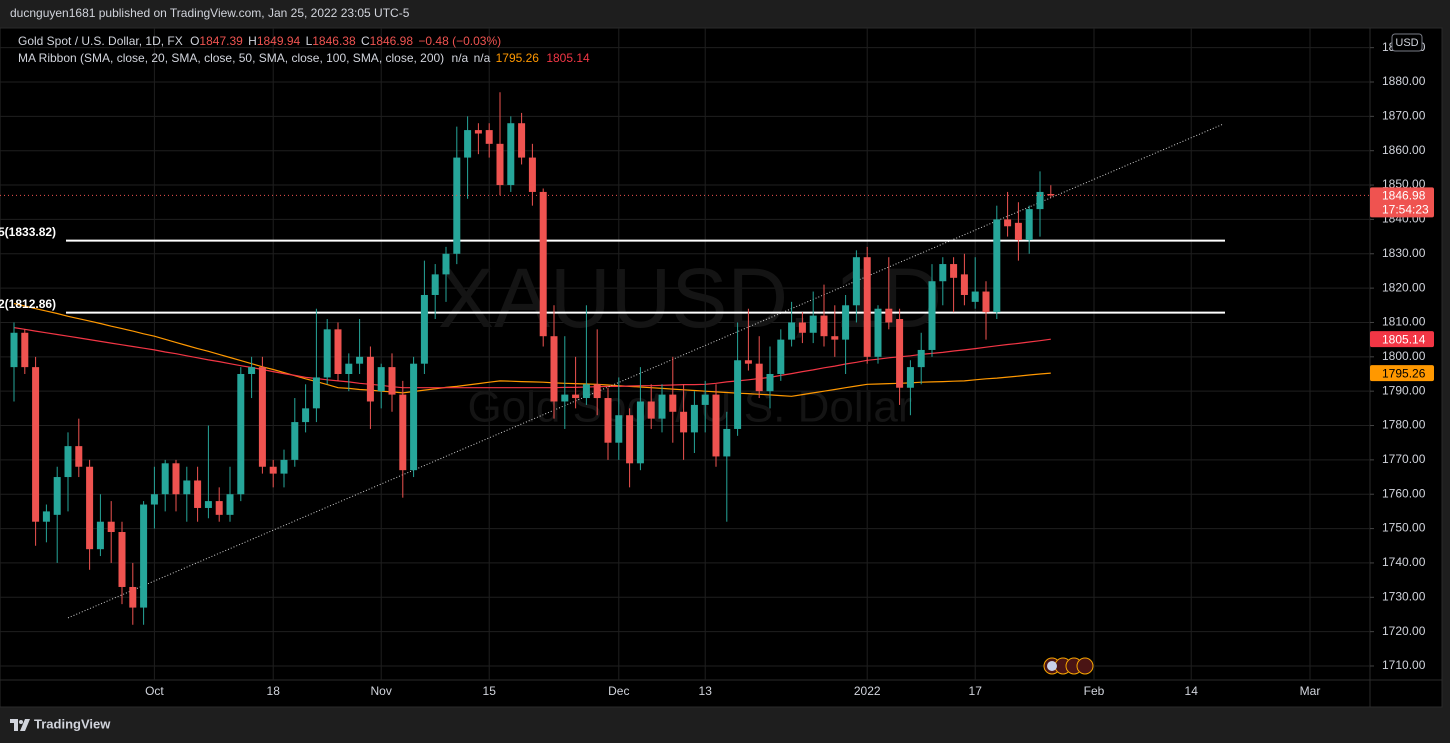  What do you see at coordinates (1404, 459) in the screenshot?
I see `y-tick-label: 1770.00` at bounding box center [1404, 459].